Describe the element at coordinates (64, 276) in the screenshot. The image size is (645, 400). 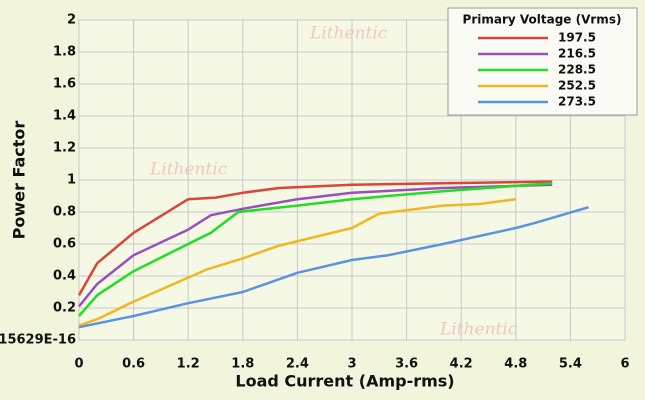
I see `y-tick-label: 0.4` at that location.